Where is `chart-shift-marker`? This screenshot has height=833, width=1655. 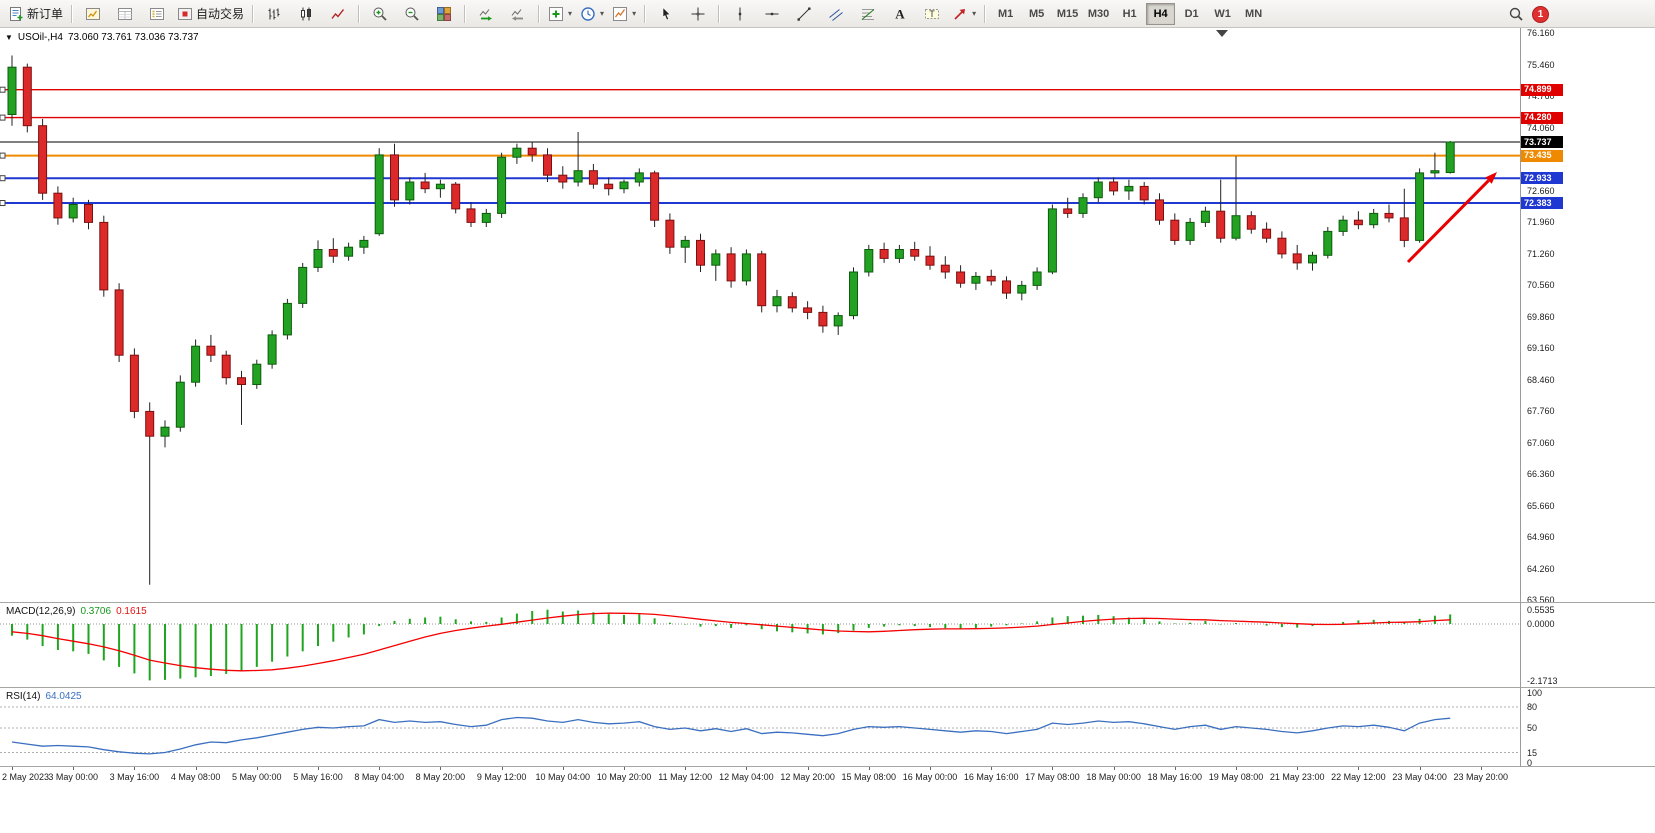
chart-shift-marker is located at coordinates (1222, 33).